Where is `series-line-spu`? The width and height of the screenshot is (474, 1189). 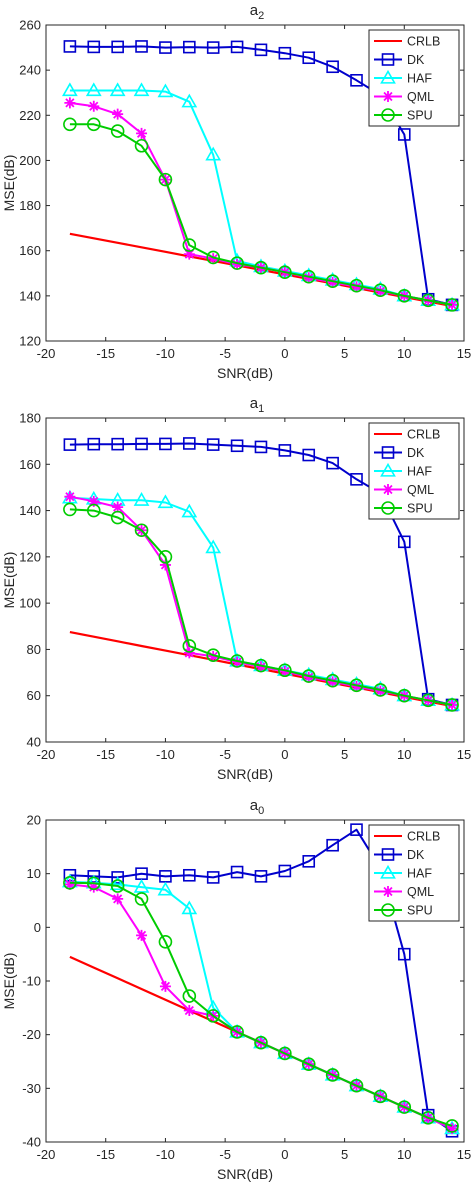 series-line-spu is located at coordinates (261, 214).